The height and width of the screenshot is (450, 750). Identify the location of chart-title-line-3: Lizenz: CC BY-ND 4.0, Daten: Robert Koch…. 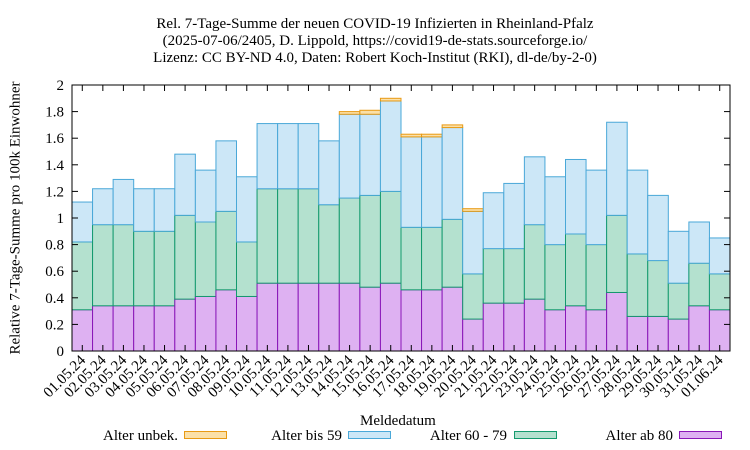
(375, 58).